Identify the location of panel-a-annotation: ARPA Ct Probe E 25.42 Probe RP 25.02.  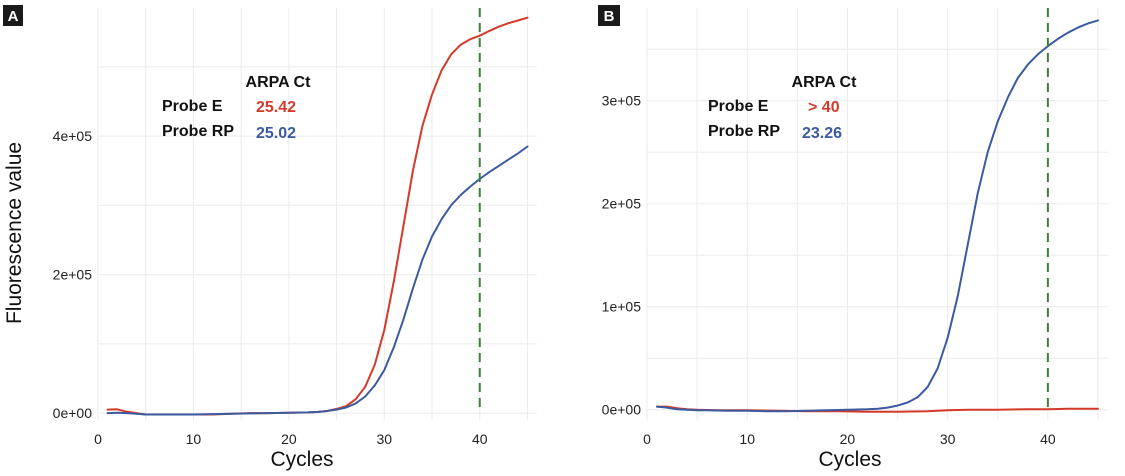
(236, 108).